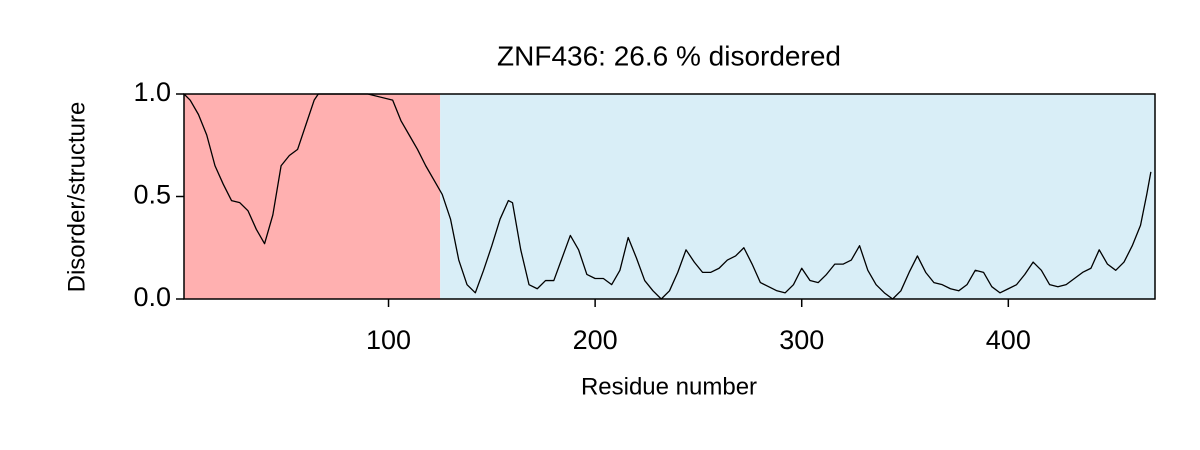 Image resolution: width=1200 pixels, height=450 pixels. Describe the element at coordinates (388, 340) in the screenshot. I see `x-tick-label: 100` at that location.